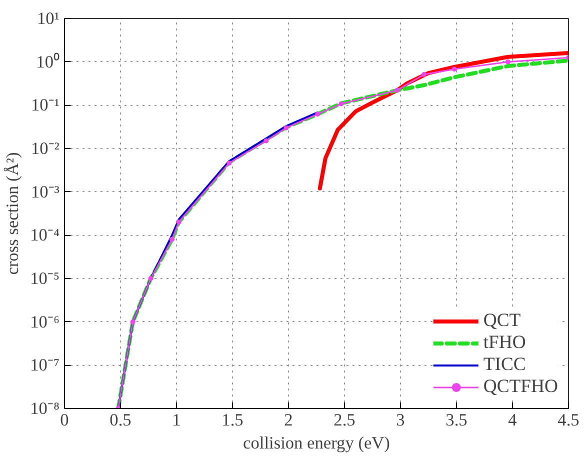  What do you see at coordinates (233, 420) in the screenshot?
I see `x-tick-label: 1.5` at bounding box center [233, 420].